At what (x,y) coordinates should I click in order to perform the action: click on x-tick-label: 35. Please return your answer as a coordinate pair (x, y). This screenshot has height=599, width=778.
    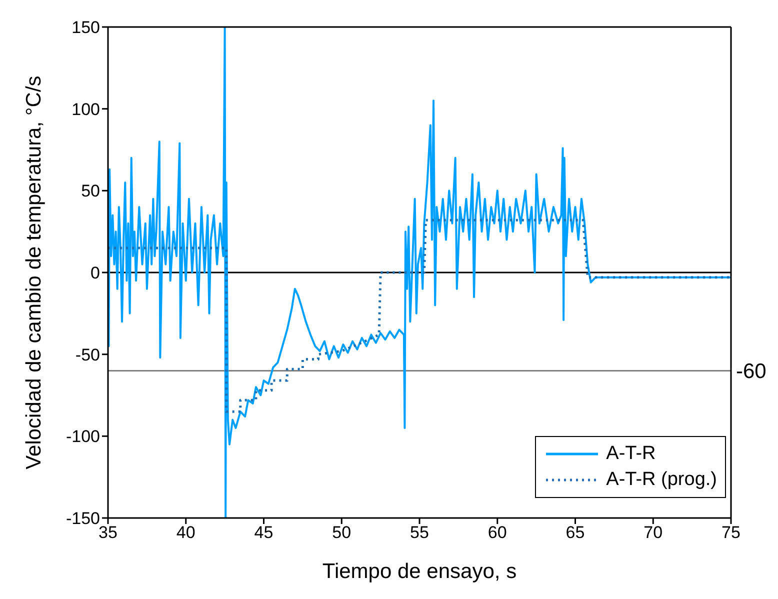
    Looking at the image, I should click on (108, 532).